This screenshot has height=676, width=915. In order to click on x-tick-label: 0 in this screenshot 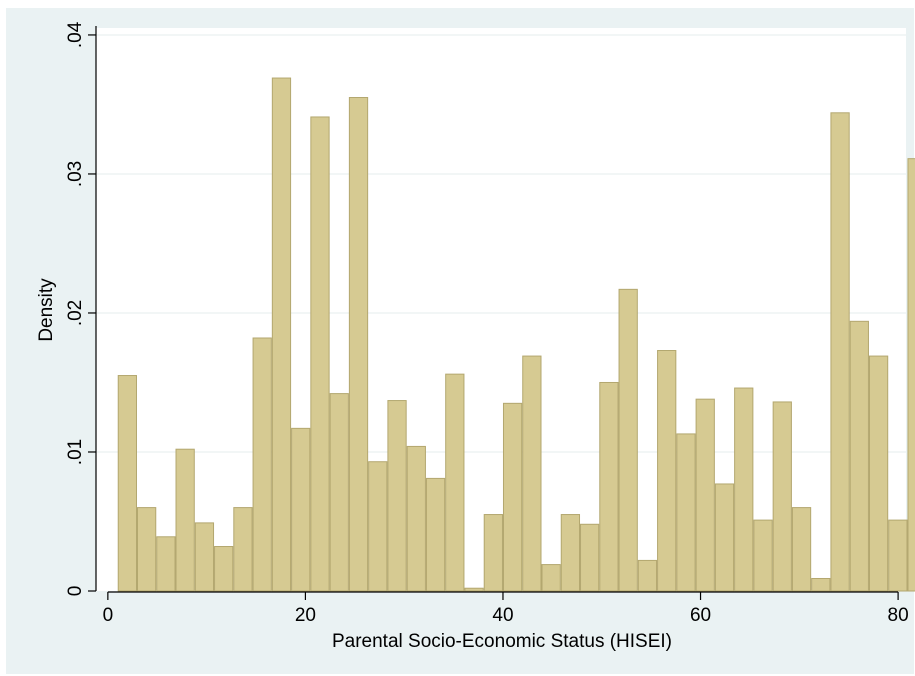, I will do `click(108, 615)`.